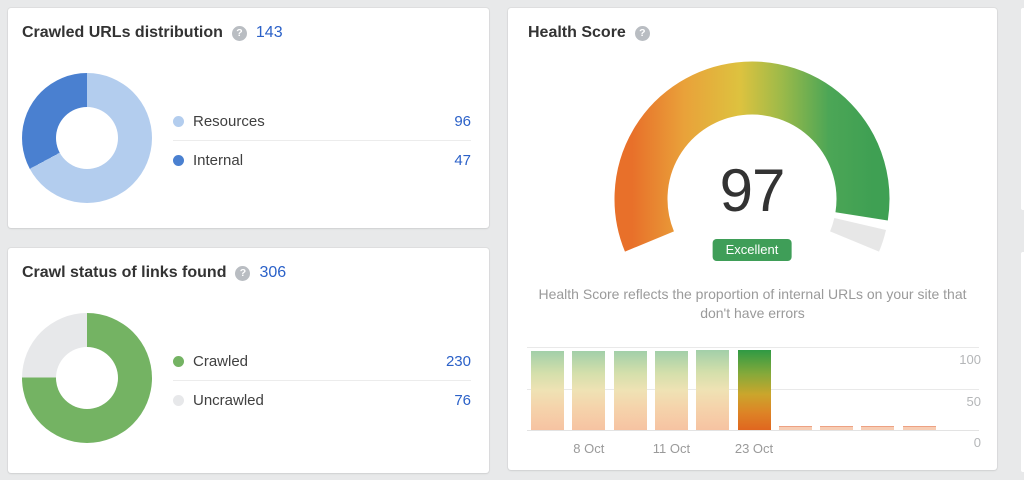  What do you see at coordinates (754, 448) in the screenshot?
I see `x-axis-tick-label: 23 Oct` at bounding box center [754, 448].